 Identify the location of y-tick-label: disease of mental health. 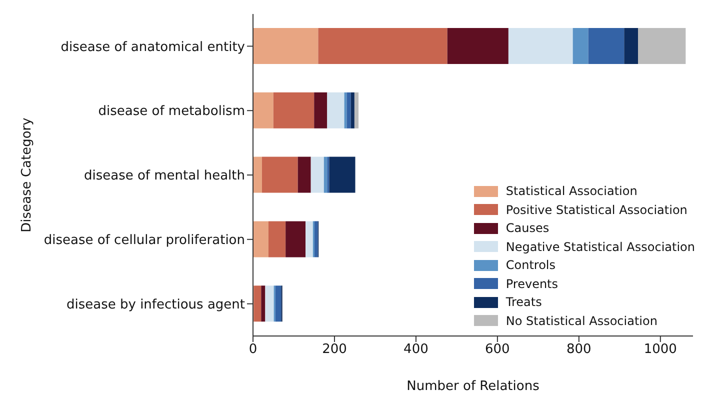
(164, 176).